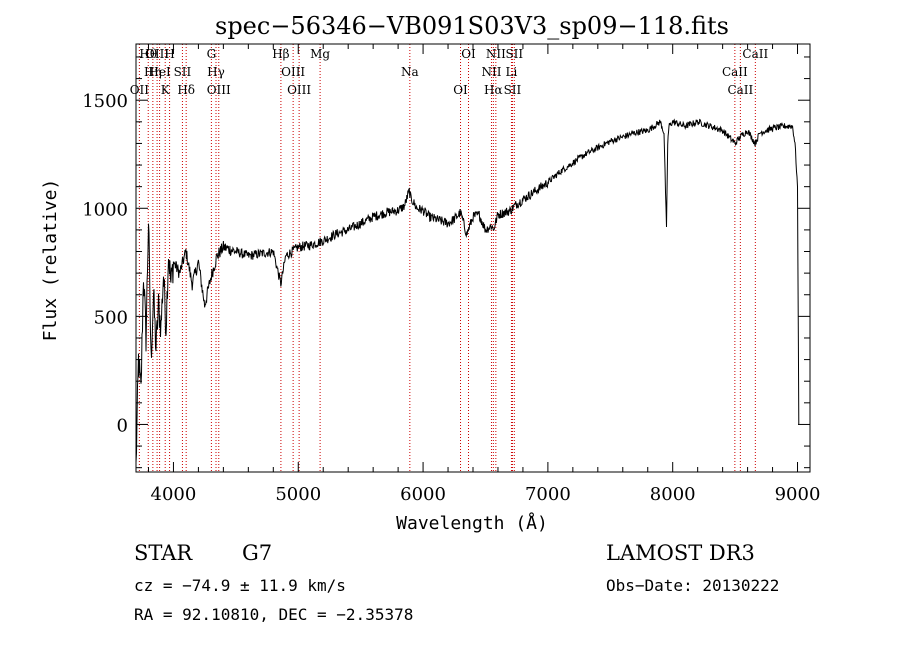  I want to click on x-tick-label: 4000, so click(174, 494).